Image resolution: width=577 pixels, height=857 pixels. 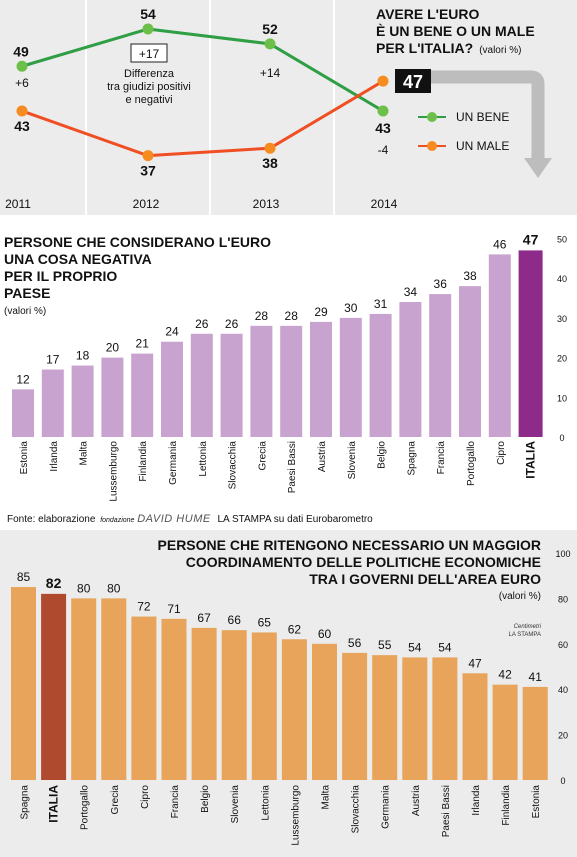 I want to click on point-male-2012, so click(x=148, y=156).